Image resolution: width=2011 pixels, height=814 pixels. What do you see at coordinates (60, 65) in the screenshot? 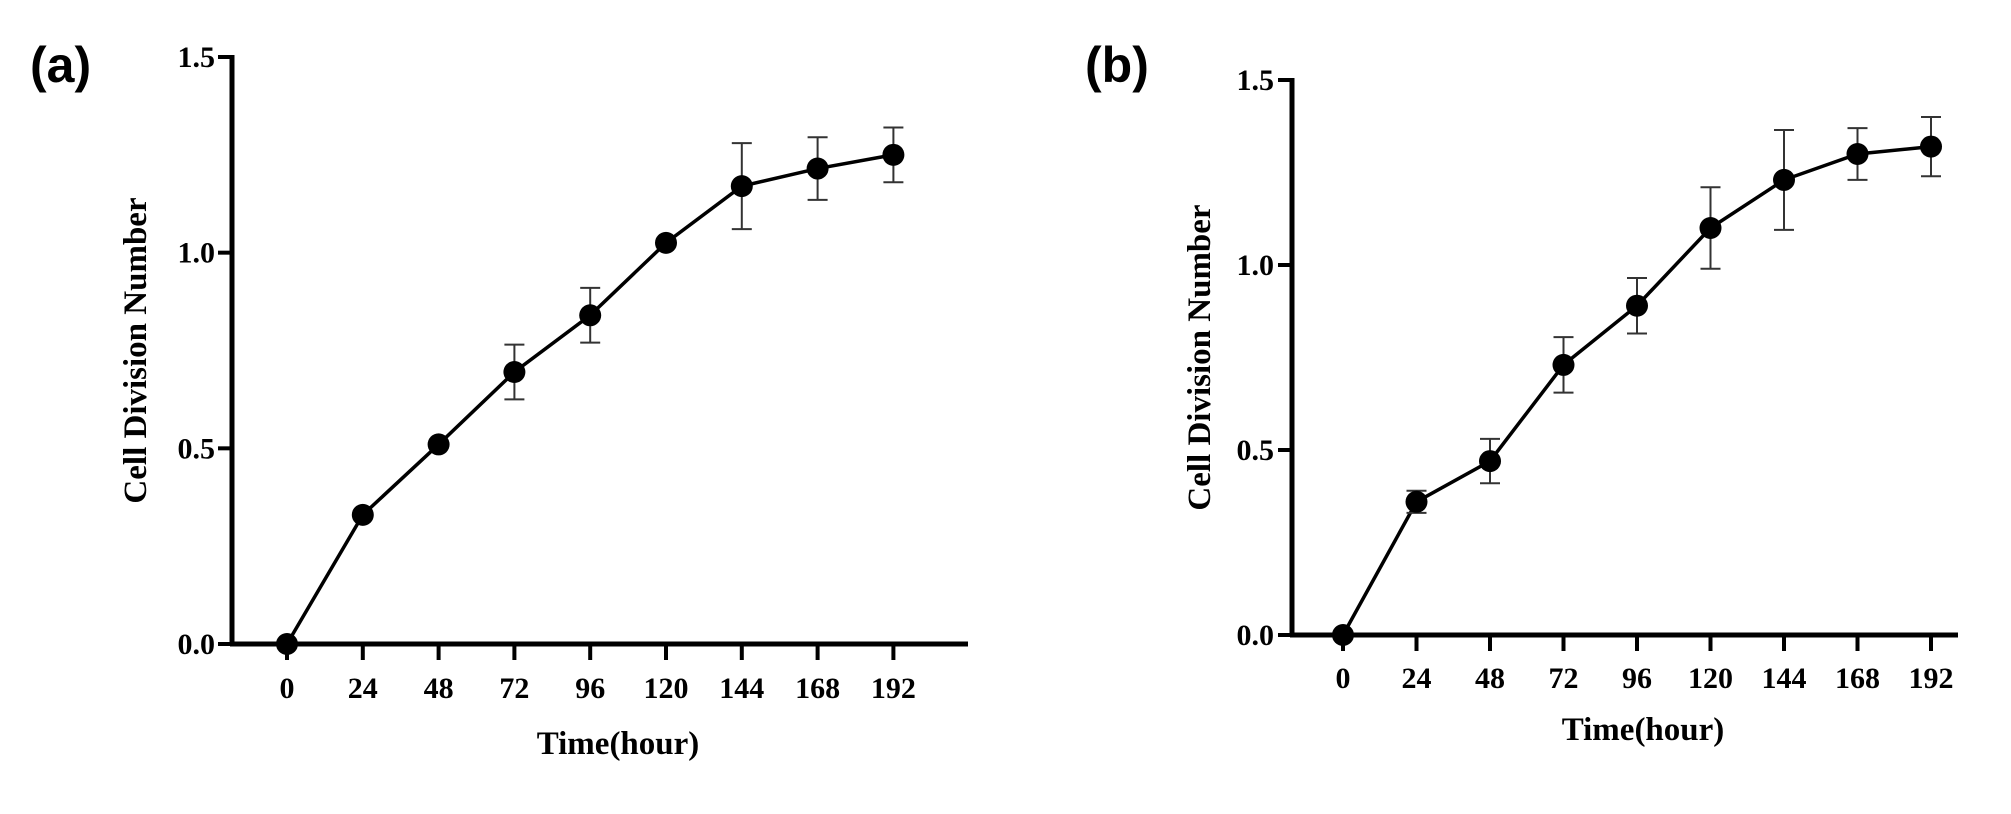
I see `panel-label-a: (a)` at bounding box center [60, 65].